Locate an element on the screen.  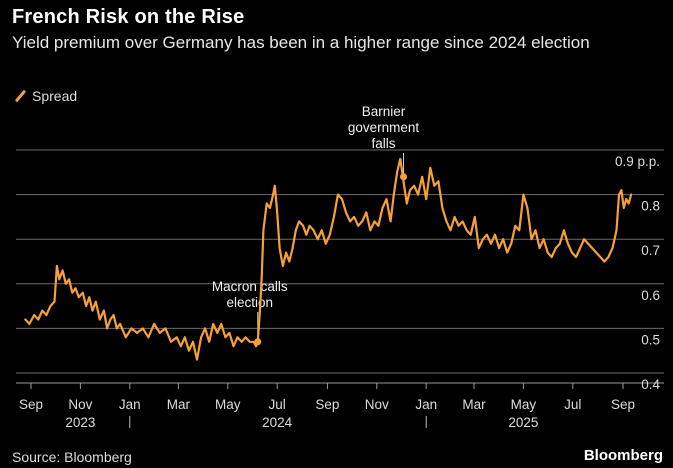
x-year-label: 2024 is located at coordinates (277, 422).